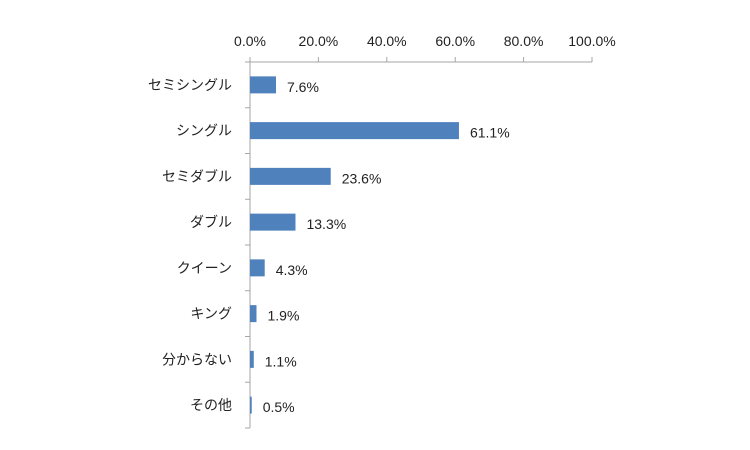 The image size is (750, 450). Describe the element at coordinates (362, 178) in the screenshot. I see `data-label: 23.6%` at that location.